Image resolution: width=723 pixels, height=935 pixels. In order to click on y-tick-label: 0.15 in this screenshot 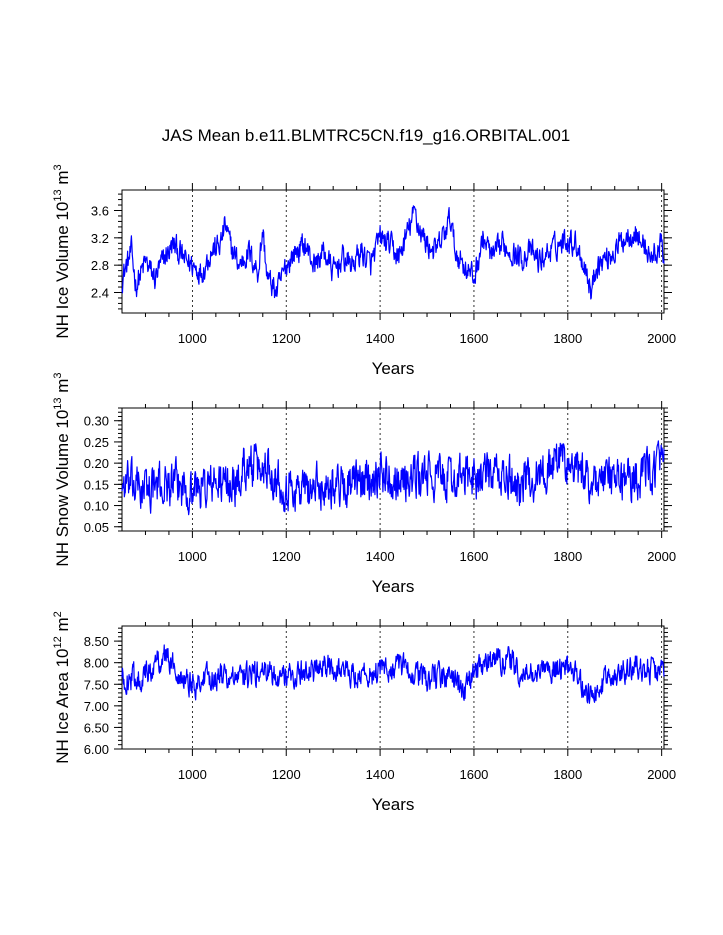, I will do `click(96, 484)`.